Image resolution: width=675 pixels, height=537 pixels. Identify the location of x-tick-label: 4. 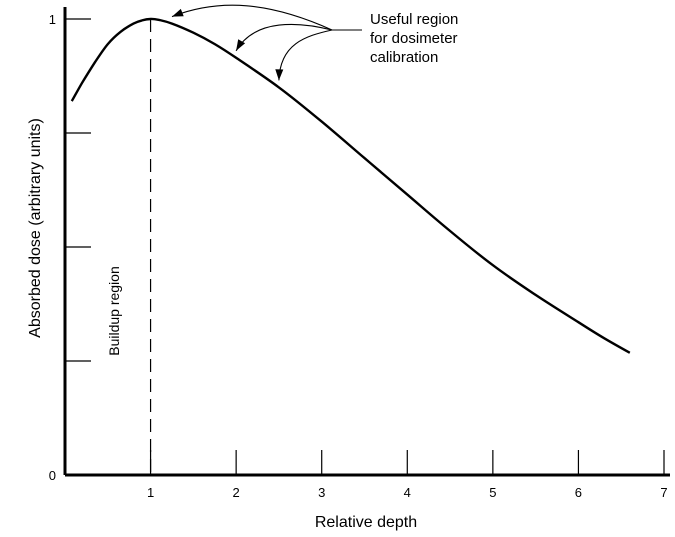
(407, 492).